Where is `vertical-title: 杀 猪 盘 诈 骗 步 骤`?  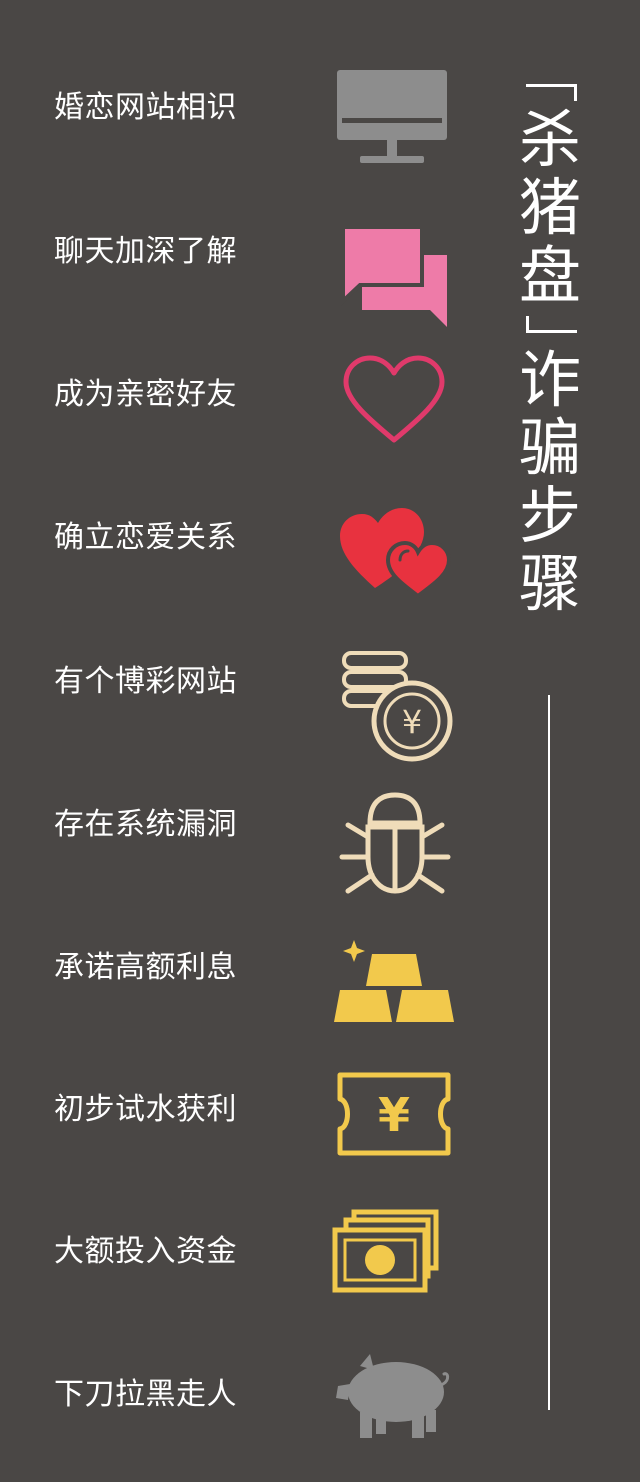
vertical-title: 杀 猪 盘 诈 骗 步 骤 is located at coordinates (550, 380).